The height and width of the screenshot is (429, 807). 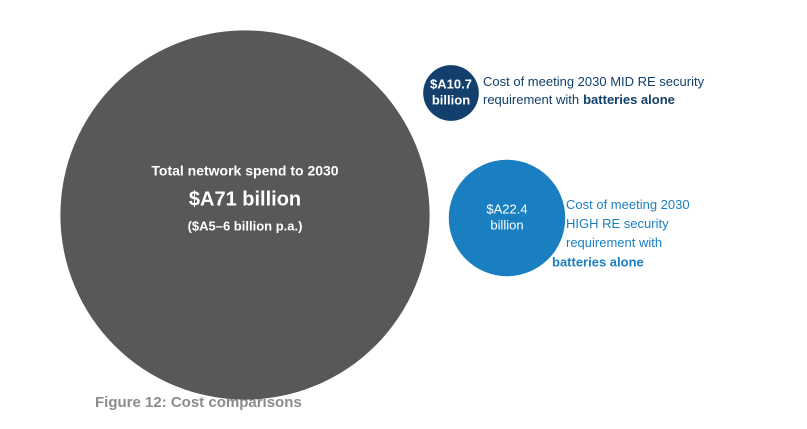 I want to click on note-line: requirement with, so click(x=614, y=242).